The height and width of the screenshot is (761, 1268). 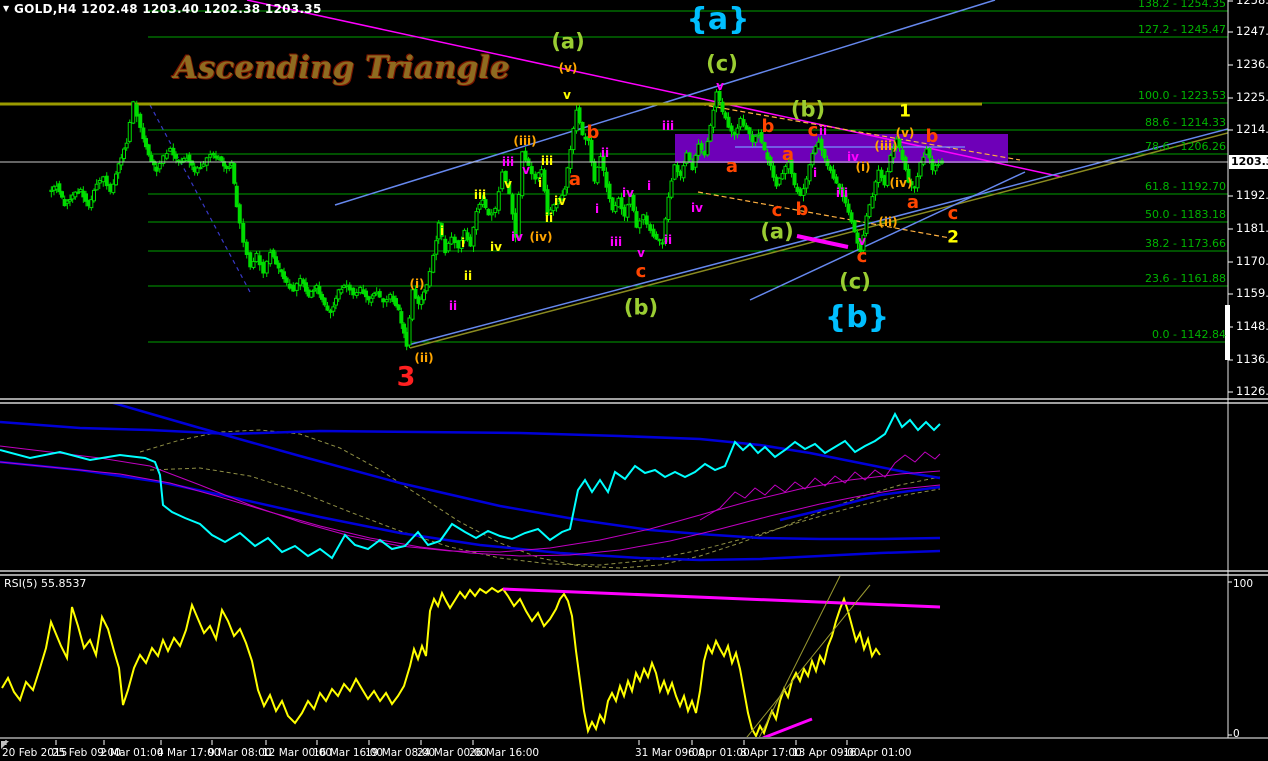 I want to click on axis-scrollbar-thumb, so click(x=1227, y=332).